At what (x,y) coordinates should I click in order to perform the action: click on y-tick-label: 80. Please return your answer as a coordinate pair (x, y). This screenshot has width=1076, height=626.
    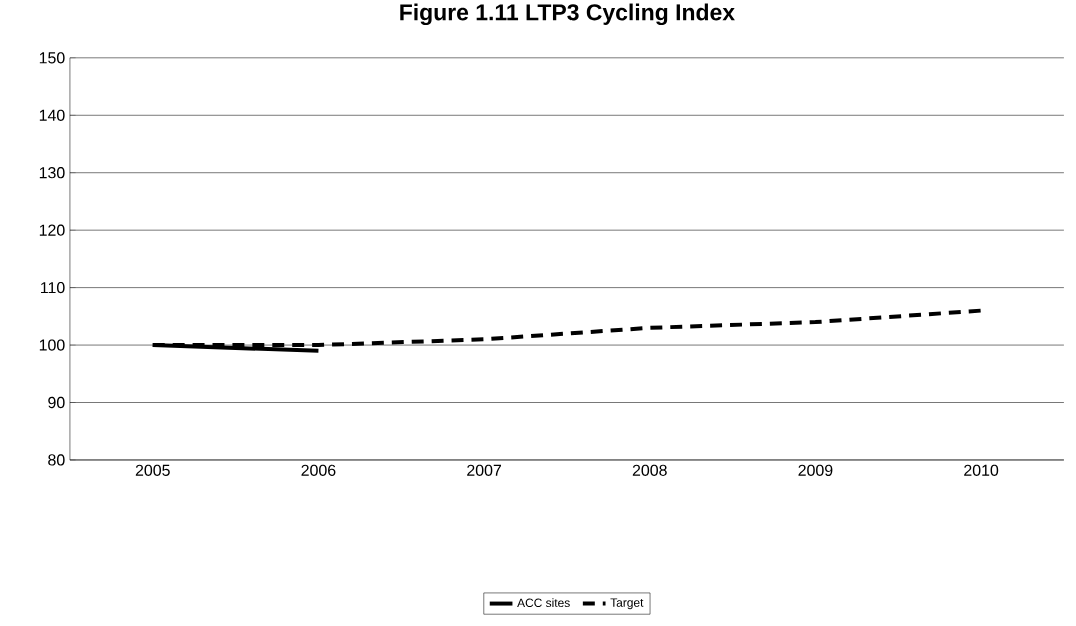
    Looking at the image, I should click on (56, 460).